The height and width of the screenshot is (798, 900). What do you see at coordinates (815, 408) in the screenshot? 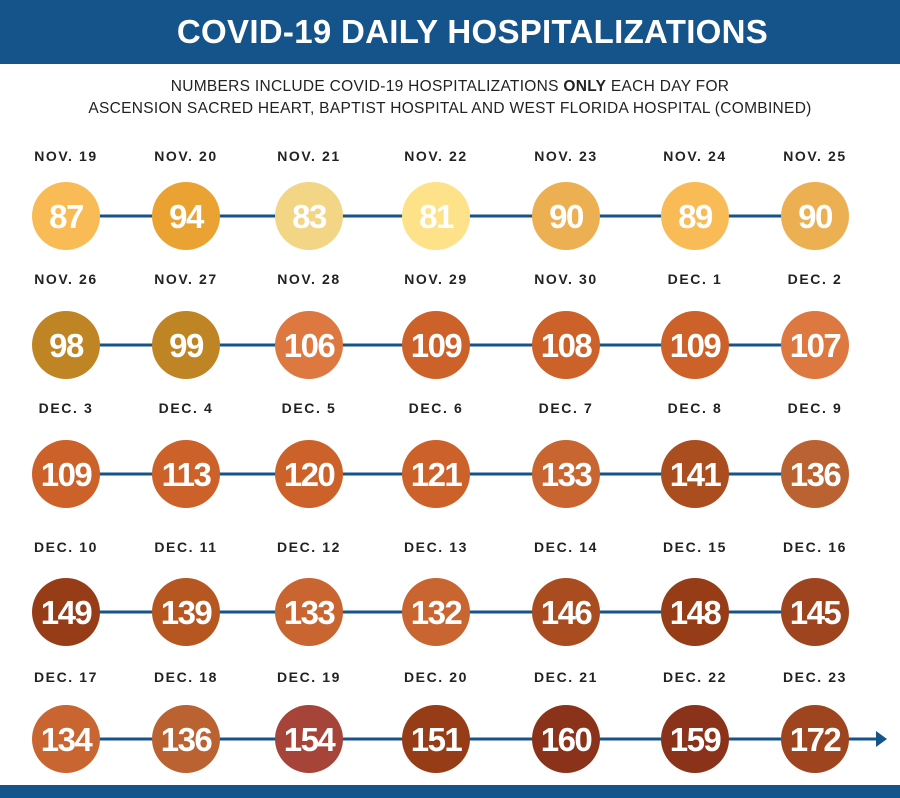
I see `date-label: DEC. 9` at bounding box center [815, 408].